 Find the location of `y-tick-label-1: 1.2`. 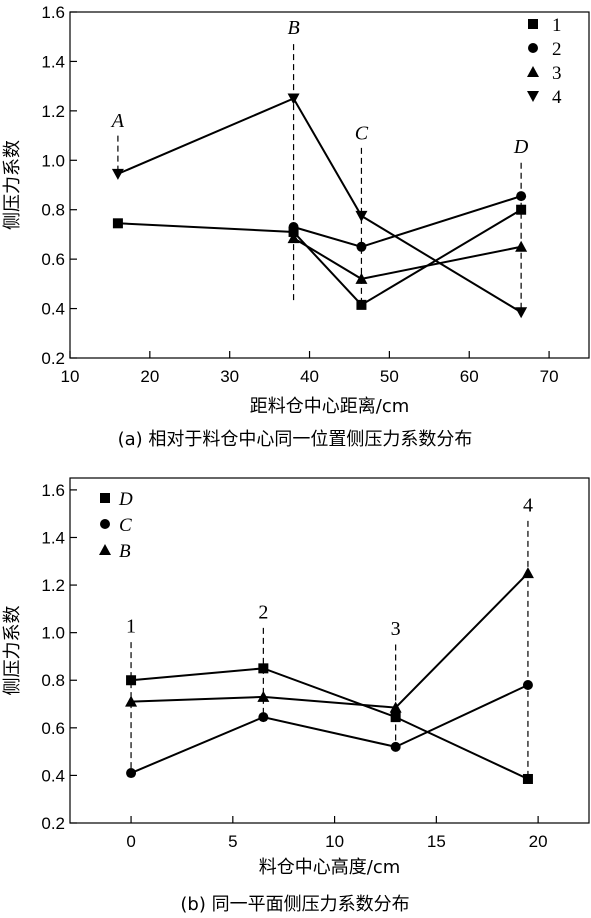

y-tick-label-1: 1.2 is located at coordinates (53, 585).